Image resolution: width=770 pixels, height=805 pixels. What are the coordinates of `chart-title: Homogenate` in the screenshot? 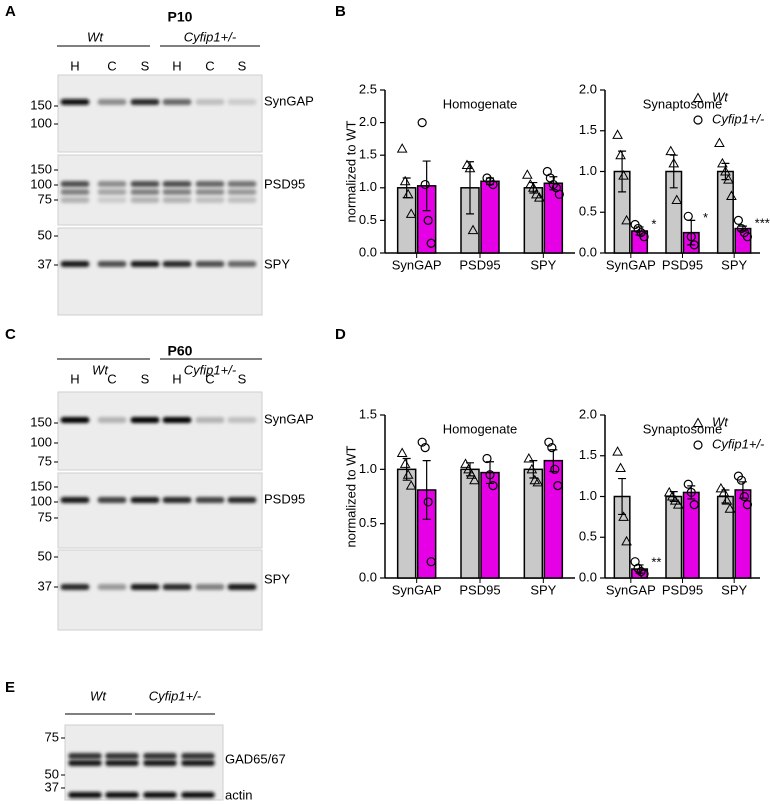 It's located at (480, 428).